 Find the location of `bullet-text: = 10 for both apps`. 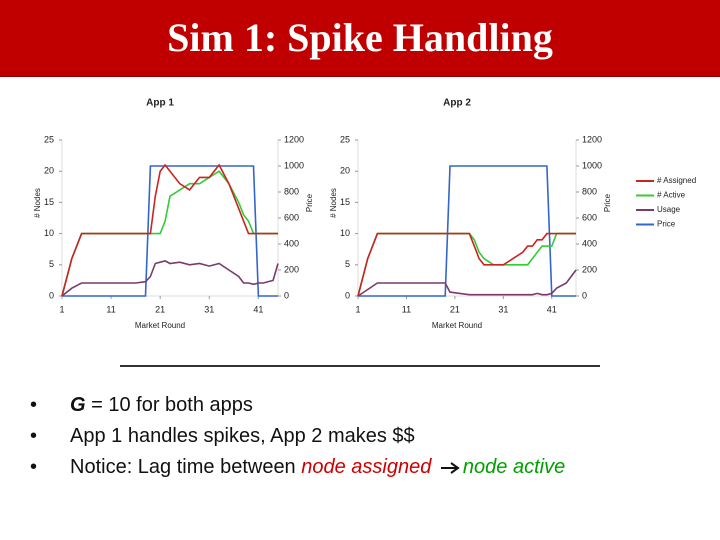

bullet-text: = 10 for both apps is located at coordinates (169, 405).